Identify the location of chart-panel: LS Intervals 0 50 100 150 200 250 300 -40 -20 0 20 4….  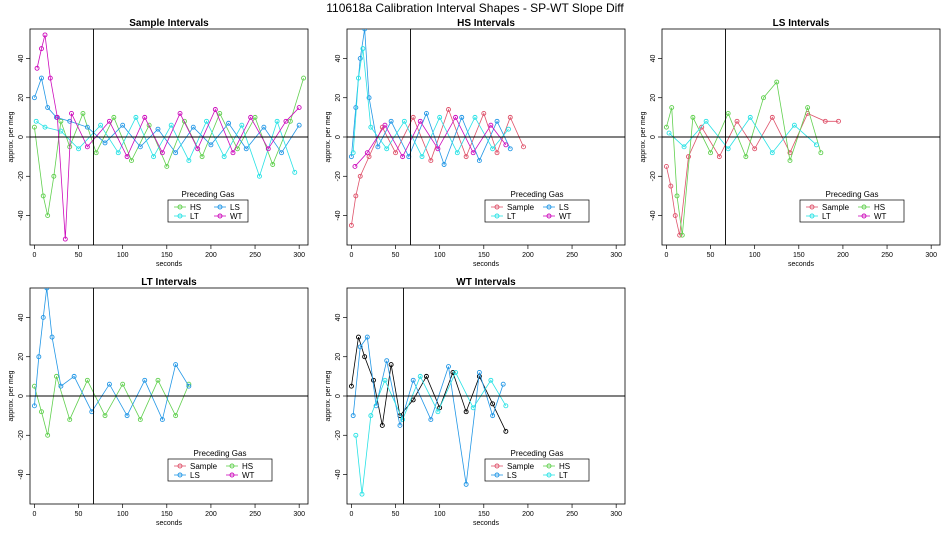
(790, 143).